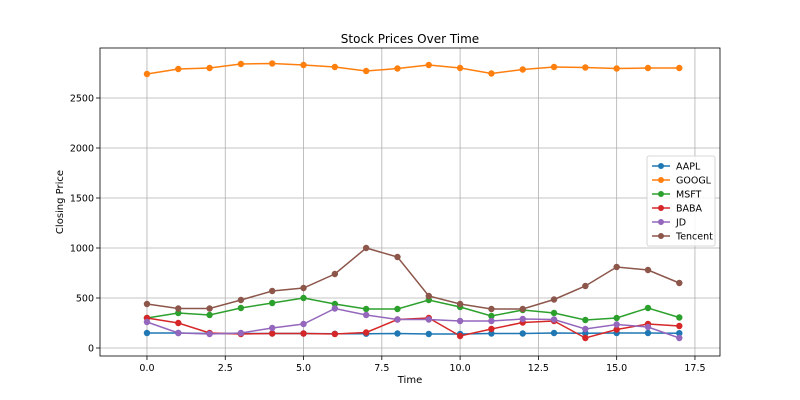  I want to click on legend-label-baba: BABA, so click(689, 209).